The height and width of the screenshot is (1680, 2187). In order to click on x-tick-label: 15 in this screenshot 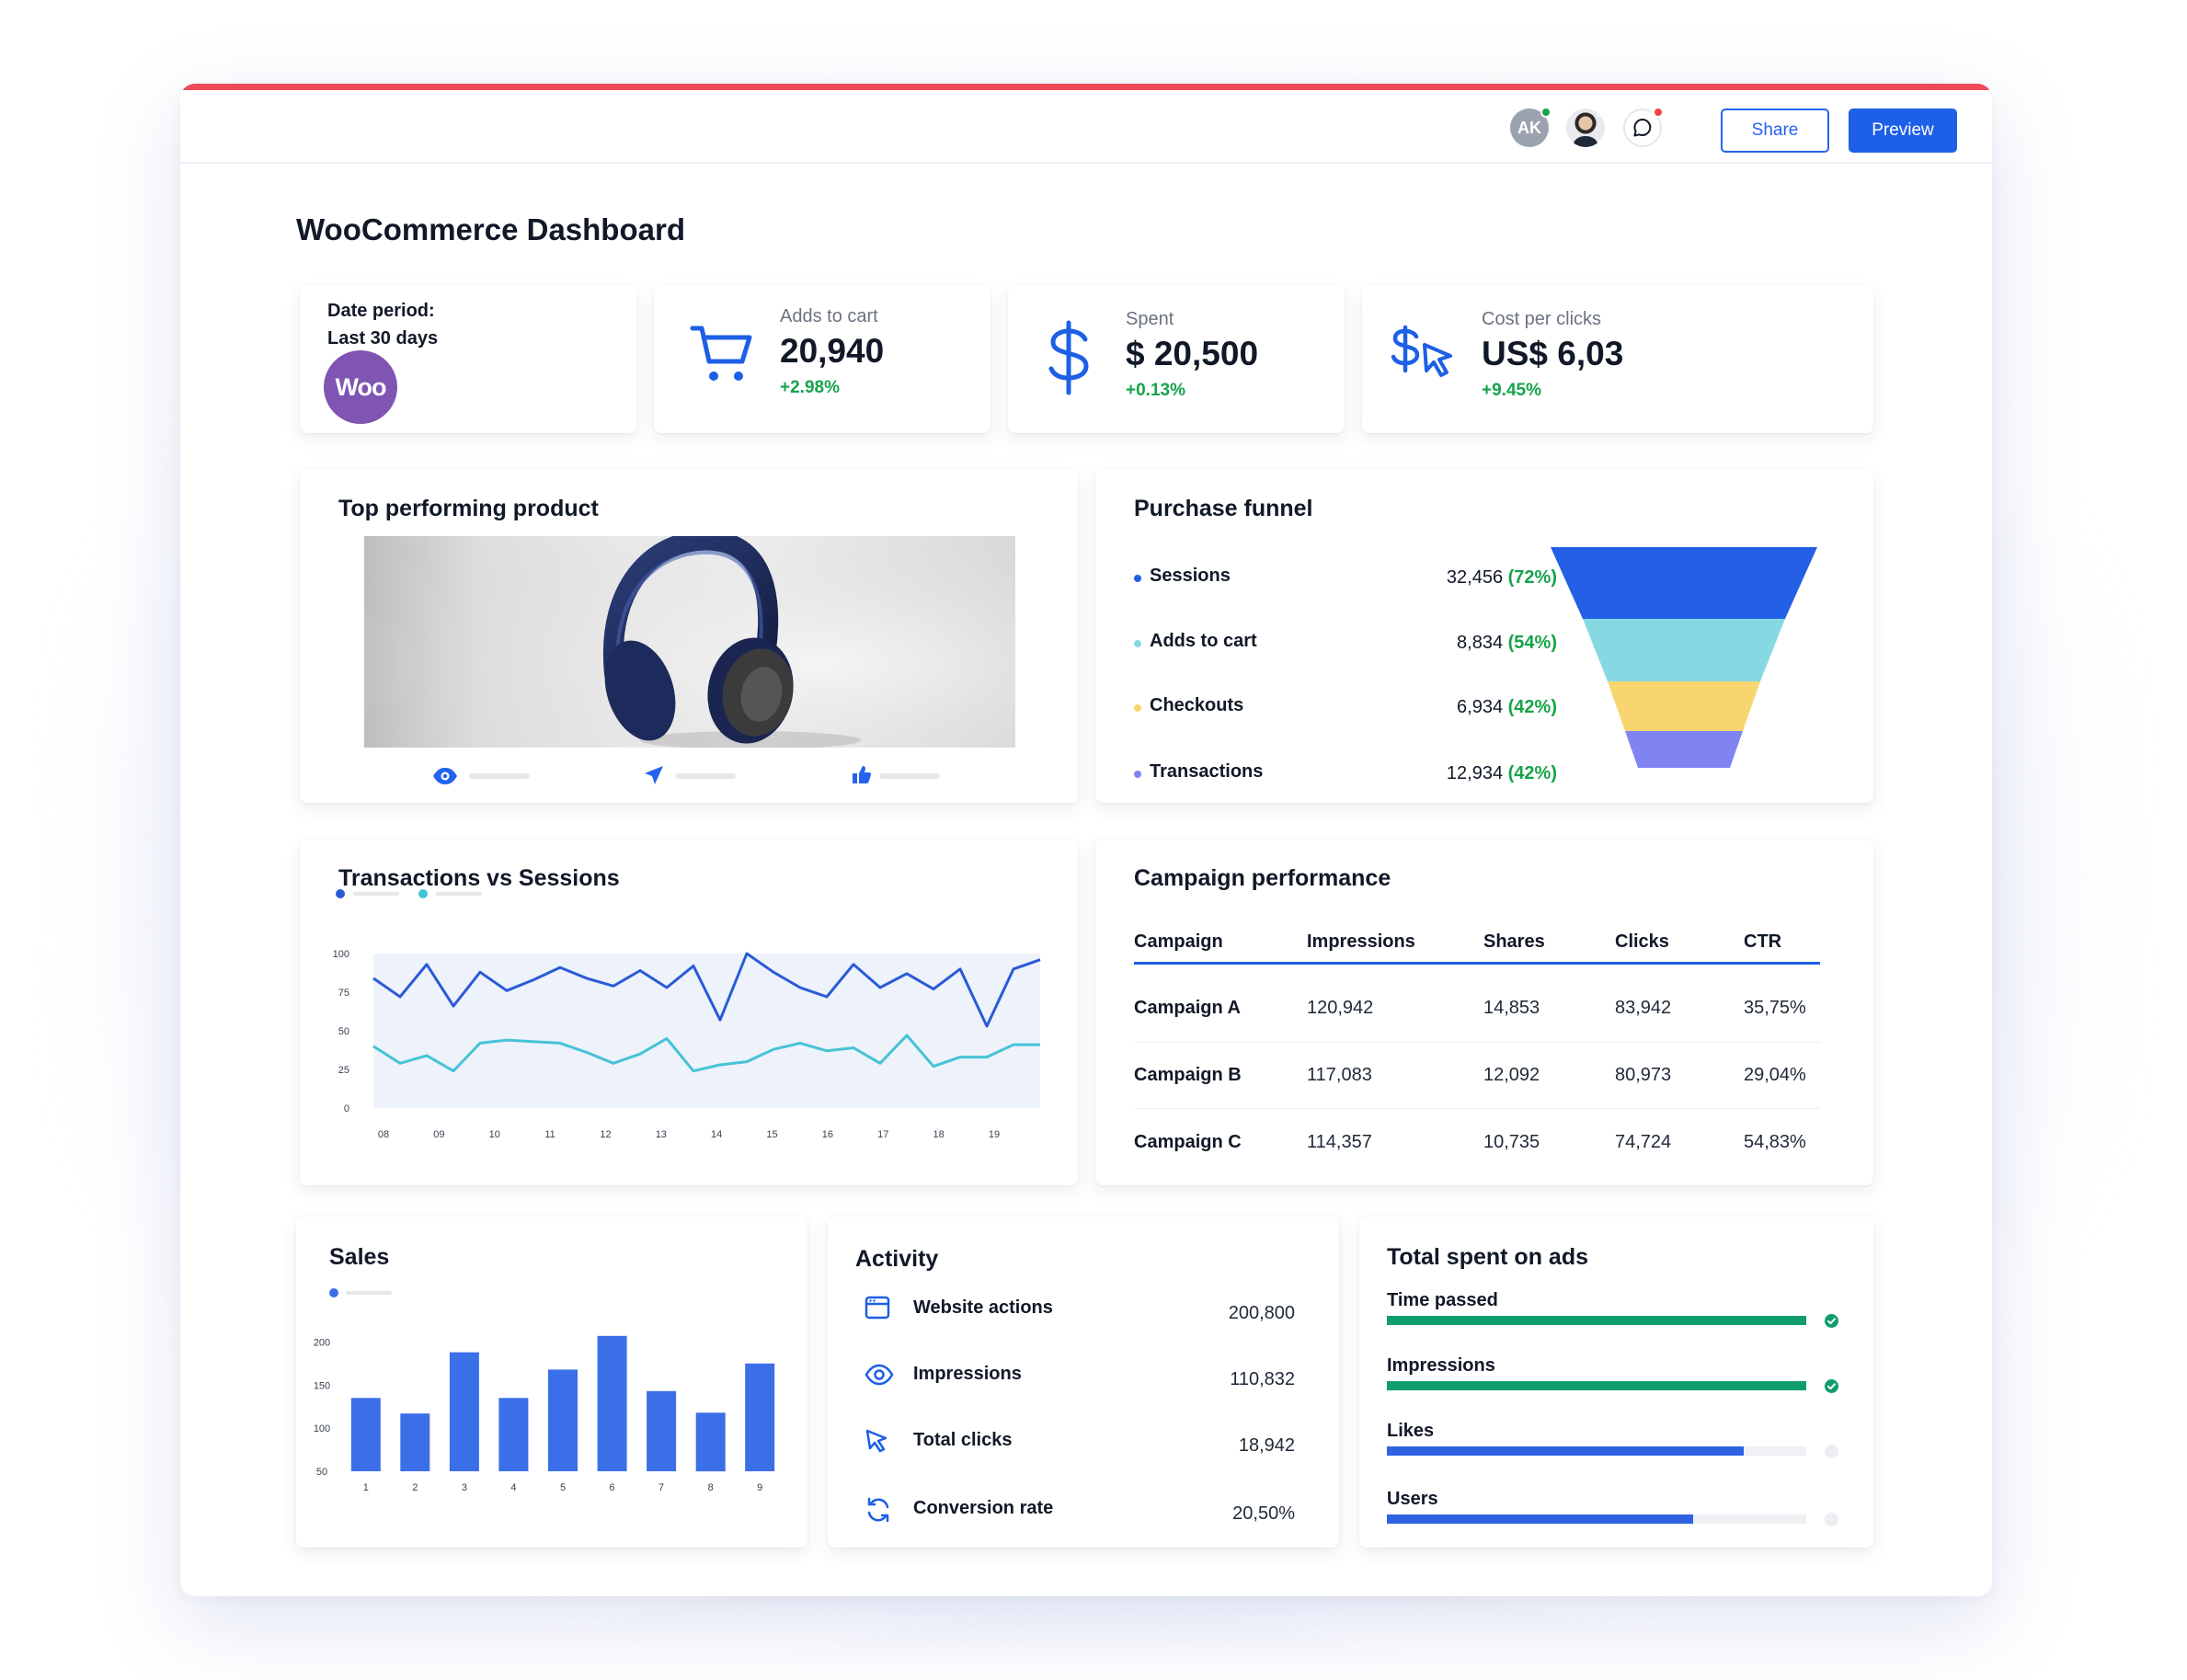, I will do `click(771, 1134)`.